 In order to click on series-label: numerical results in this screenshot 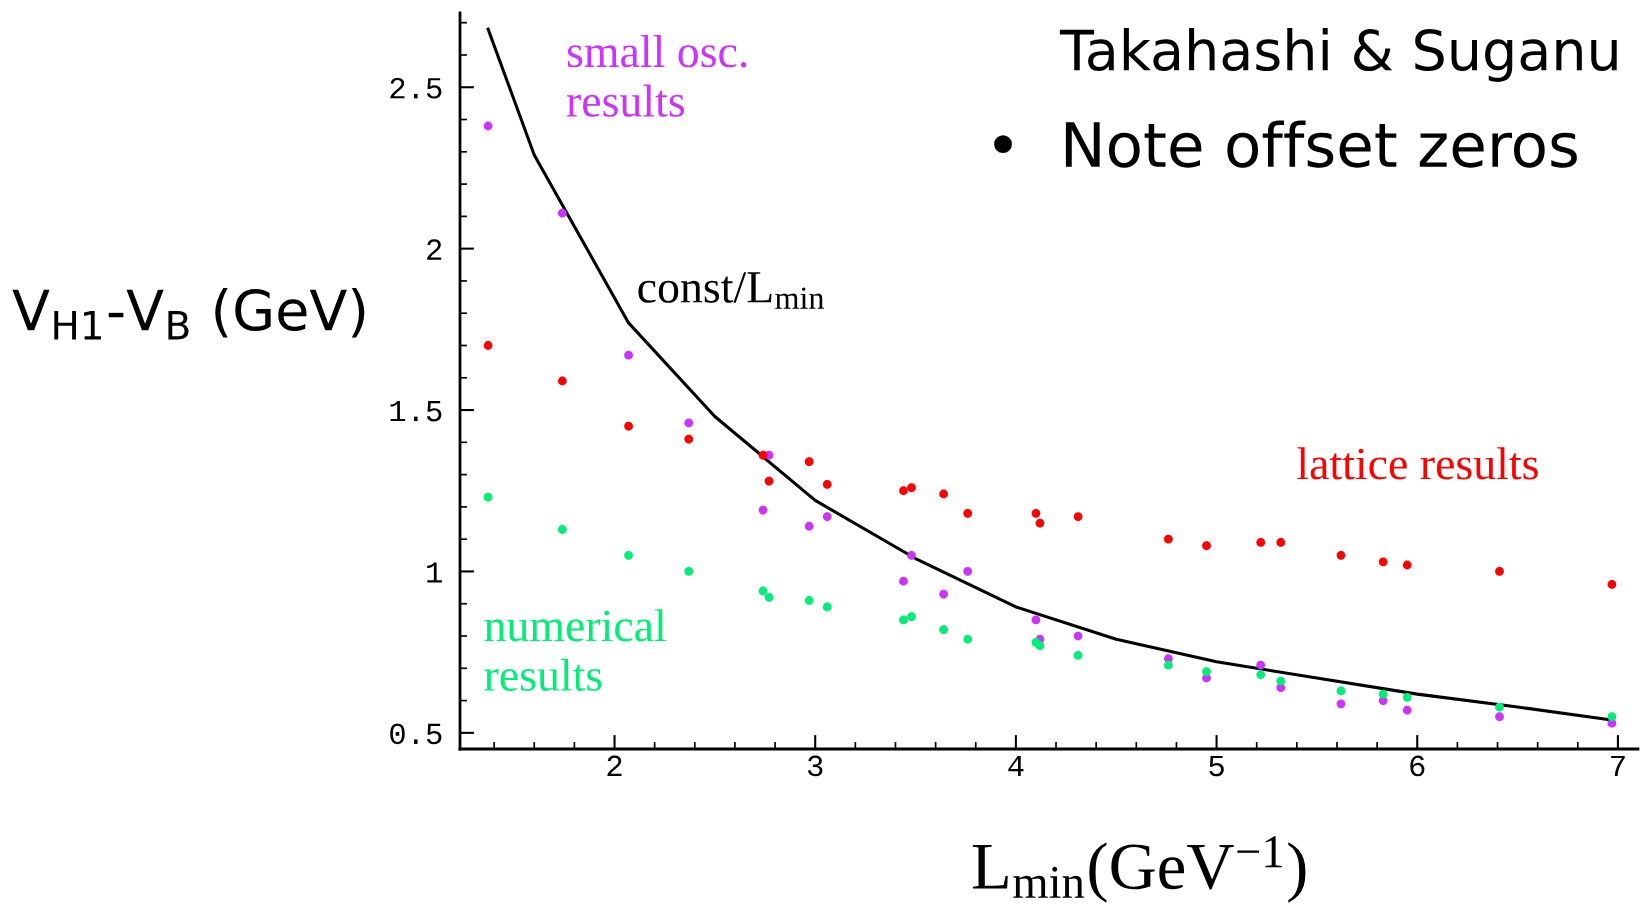, I will do `click(575, 650)`.